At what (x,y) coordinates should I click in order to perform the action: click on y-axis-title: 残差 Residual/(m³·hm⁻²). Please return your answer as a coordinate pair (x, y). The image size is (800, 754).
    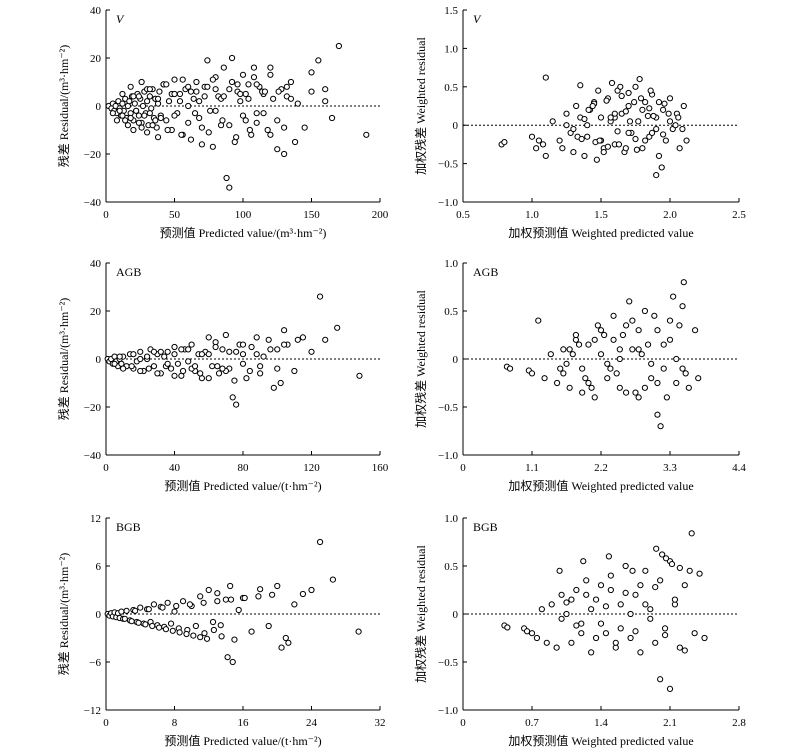
    Looking at the image, I should click on (64, 106).